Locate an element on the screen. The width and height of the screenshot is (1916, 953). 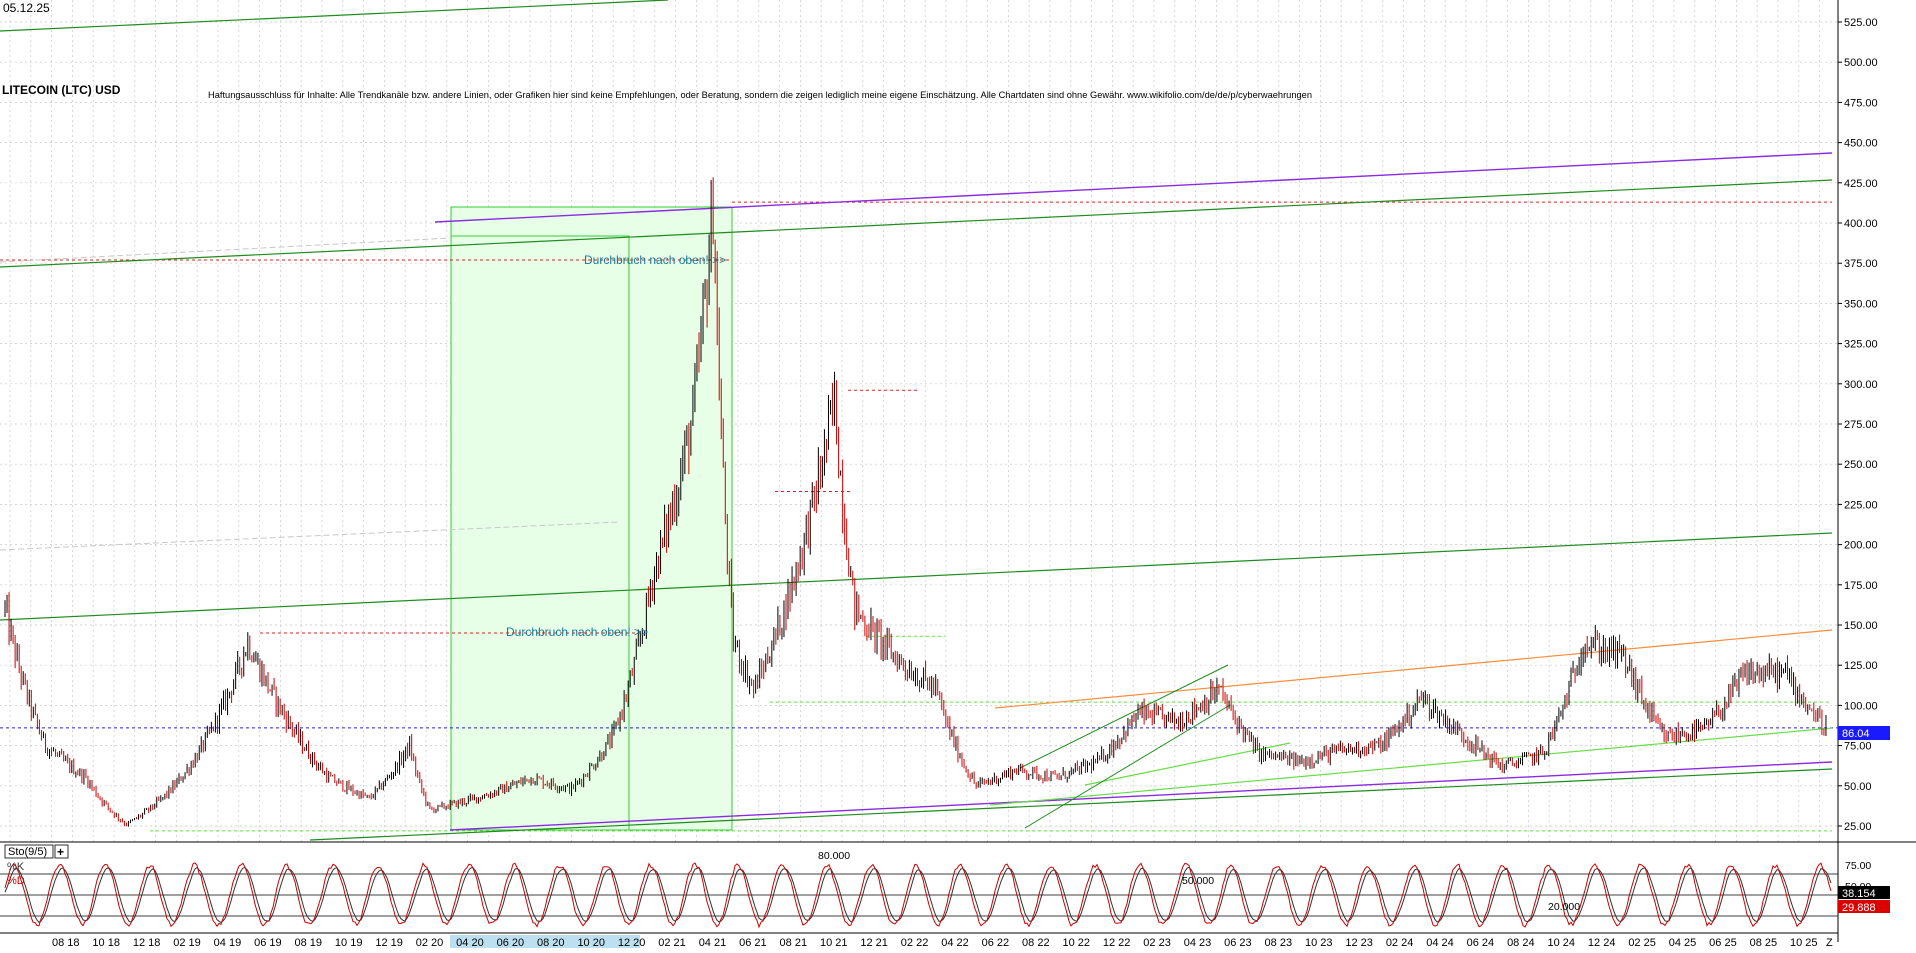
y-tick-label: 100.00 is located at coordinates (1861, 706).